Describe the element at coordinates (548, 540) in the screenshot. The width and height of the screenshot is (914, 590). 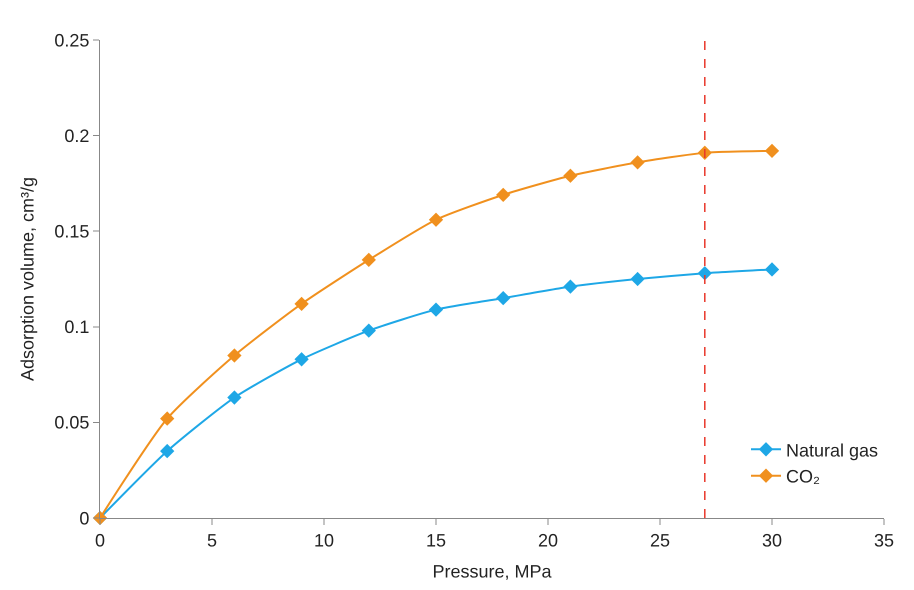
I see `x-tick-label: 20` at that location.